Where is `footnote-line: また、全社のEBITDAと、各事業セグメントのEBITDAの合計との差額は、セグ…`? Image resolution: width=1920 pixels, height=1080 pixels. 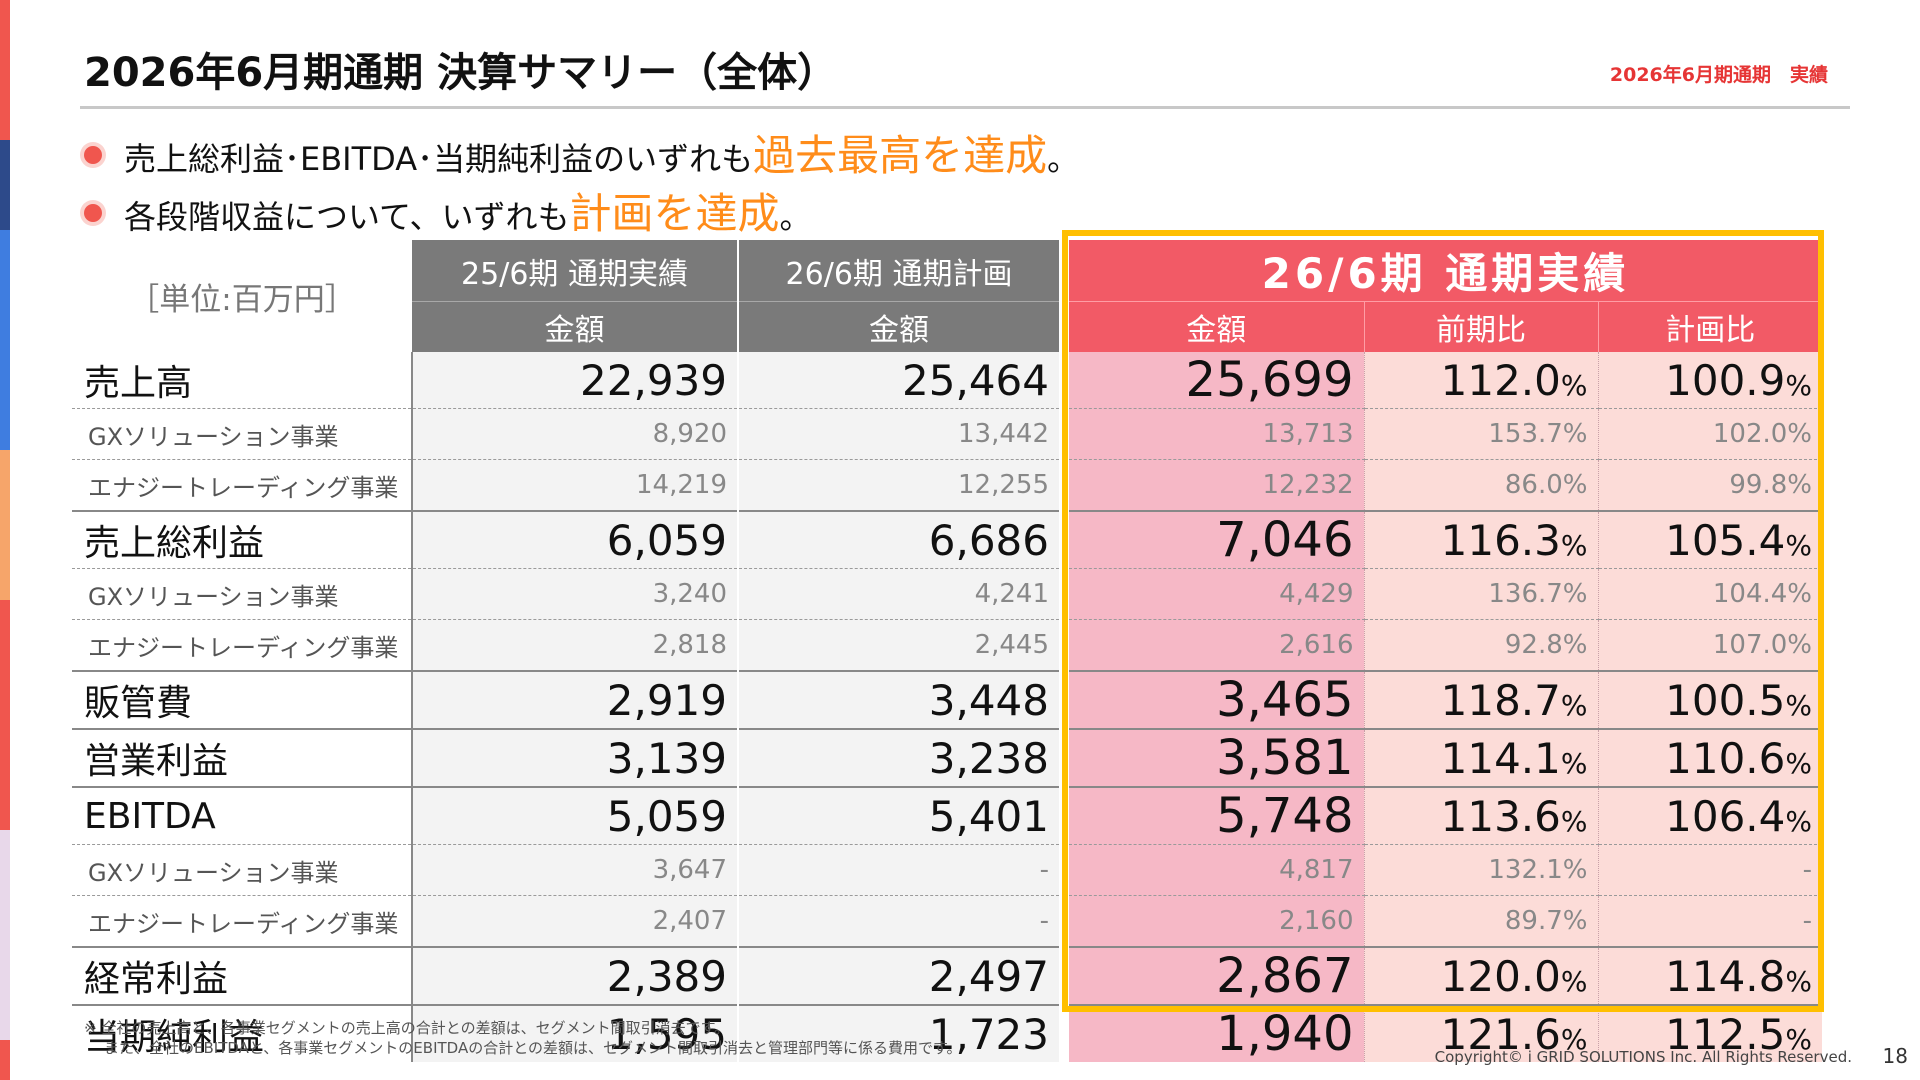
footnote-line: また、全社のEBITDAと、各事業セグメントのEBITDAの合計との差額は、セグ… is located at coordinates (533, 1048).